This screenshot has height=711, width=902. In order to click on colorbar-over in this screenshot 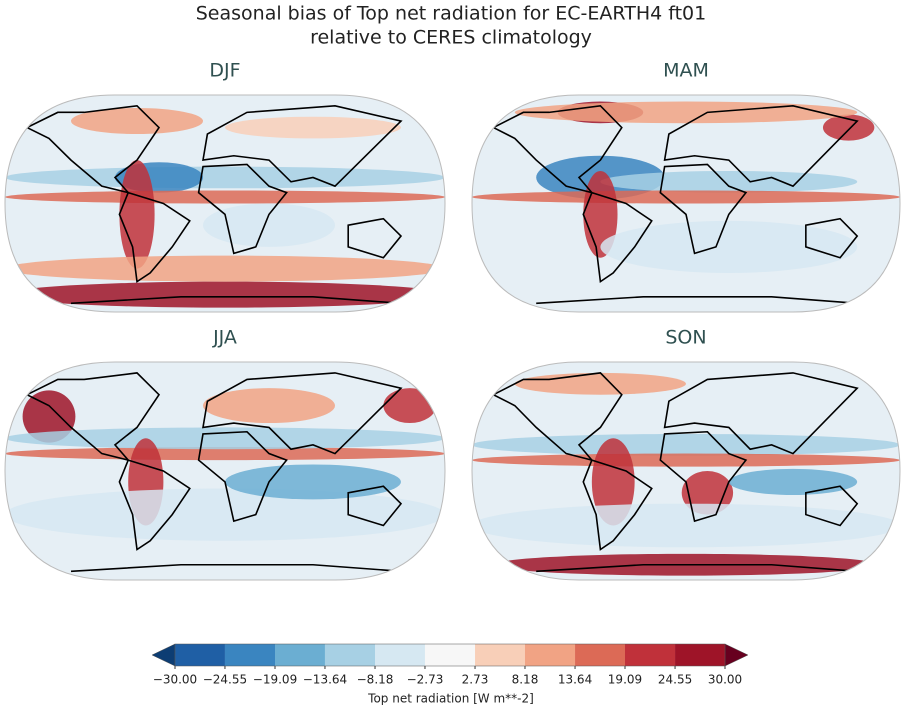, I will do `click(736, 655)`.